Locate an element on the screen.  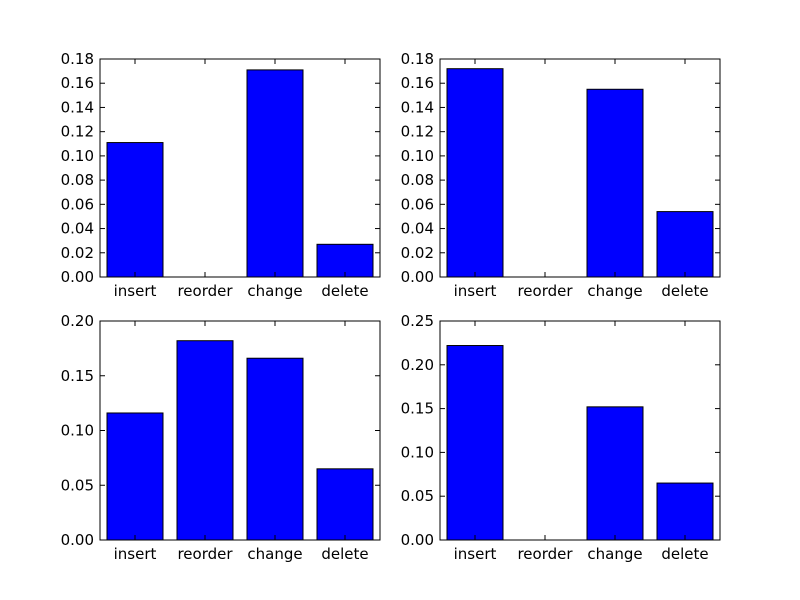
y-tick-label: 0.25 is located at coordinates (417, 321).